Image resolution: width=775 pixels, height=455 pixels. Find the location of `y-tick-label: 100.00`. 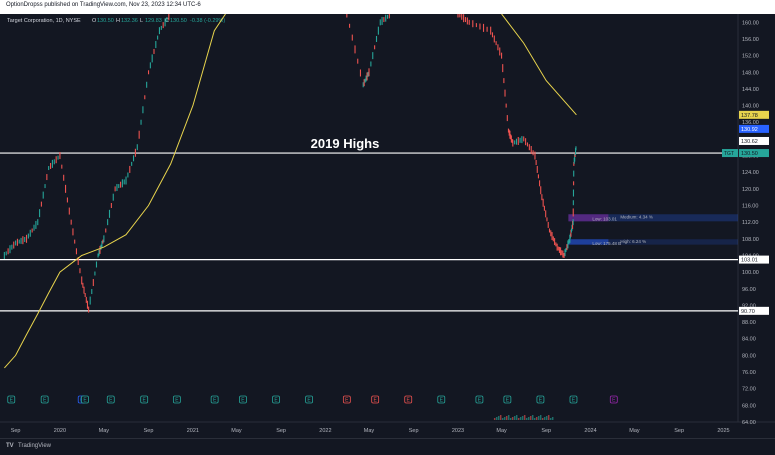

y-tick-label: 100.00 is located at coordinates (750, 273).